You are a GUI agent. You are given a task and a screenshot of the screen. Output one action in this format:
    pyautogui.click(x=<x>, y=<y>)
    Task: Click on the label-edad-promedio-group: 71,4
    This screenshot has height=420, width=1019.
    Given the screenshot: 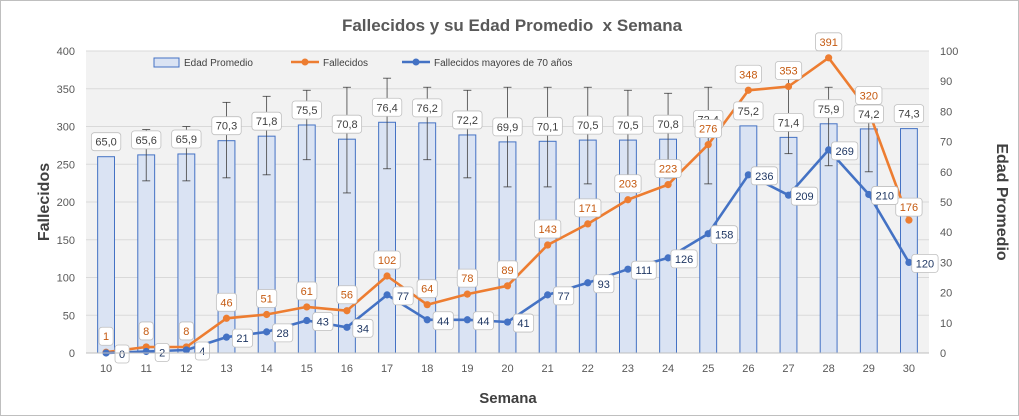 What is the action you would take?
    pyautogui.click(x=788, y=122)
    